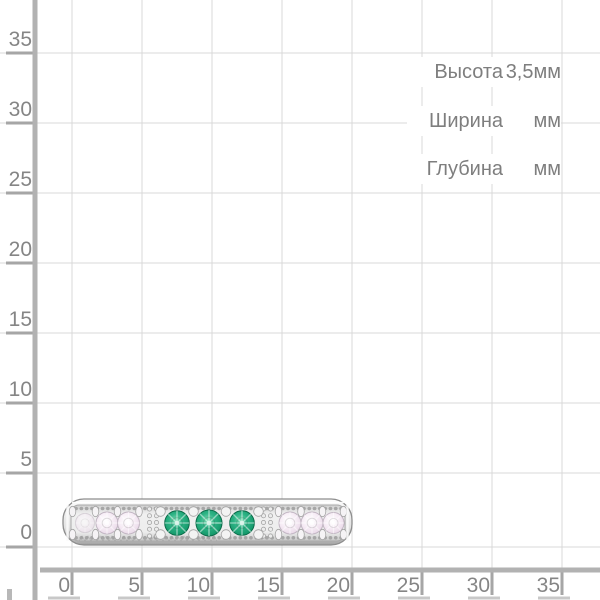 This screenshot has height=600, width=600. I want to click on dimension-row-height: Высота 3,5мм, so click(484, 72).